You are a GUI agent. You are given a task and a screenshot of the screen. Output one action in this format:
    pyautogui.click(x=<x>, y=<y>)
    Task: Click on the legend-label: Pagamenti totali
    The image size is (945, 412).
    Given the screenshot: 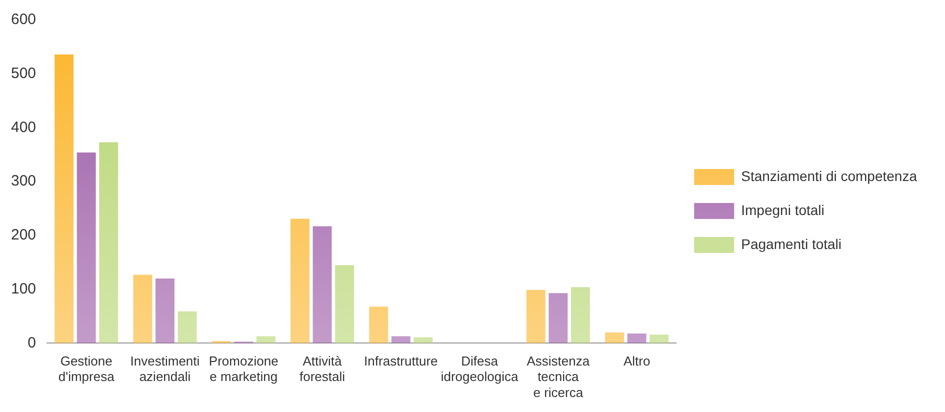 What is the action you would take?
    pyautogui.click(x=791, y=244)
    